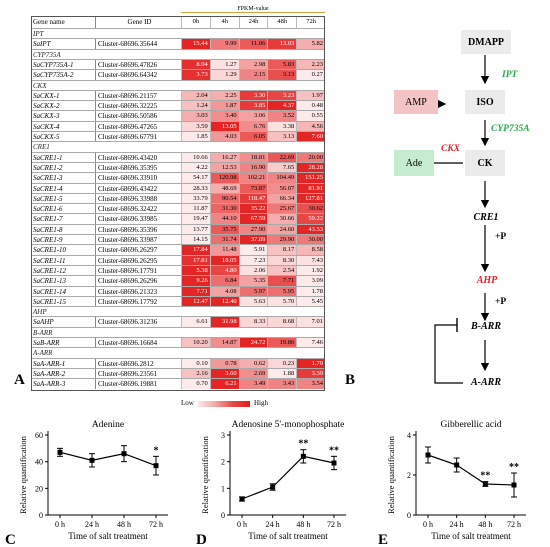  Describe the element at coordinates (501, 237) in the screenshot. I see `plus-p-1: +P` at that location.